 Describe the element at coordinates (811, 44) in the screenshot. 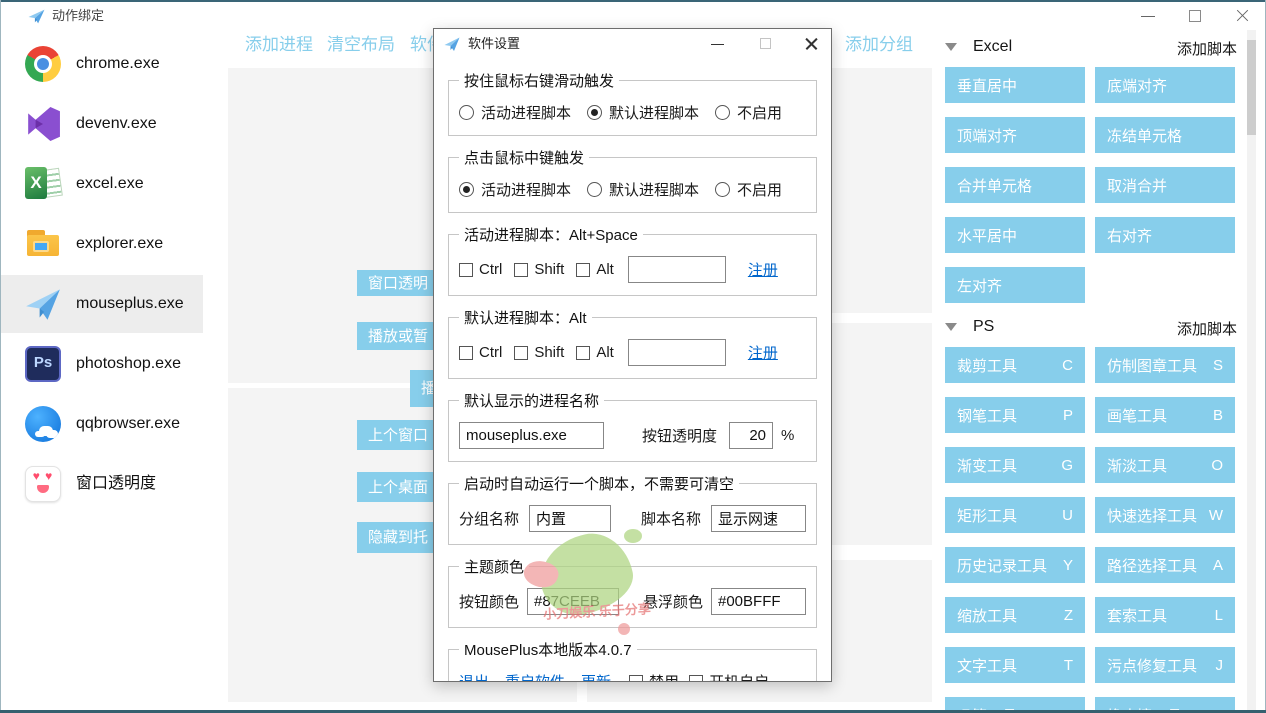

I see `dialog-close-button` at that location.